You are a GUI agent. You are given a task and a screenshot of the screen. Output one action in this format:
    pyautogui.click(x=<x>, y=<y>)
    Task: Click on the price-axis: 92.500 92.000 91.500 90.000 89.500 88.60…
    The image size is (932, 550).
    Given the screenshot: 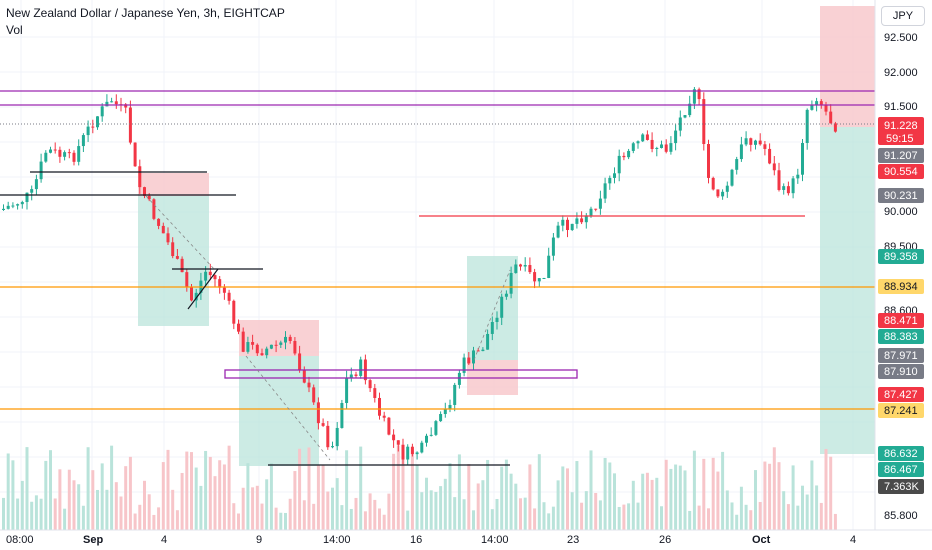 What is the action you would take?
    pyautogui.click(x=903, y=275)
    